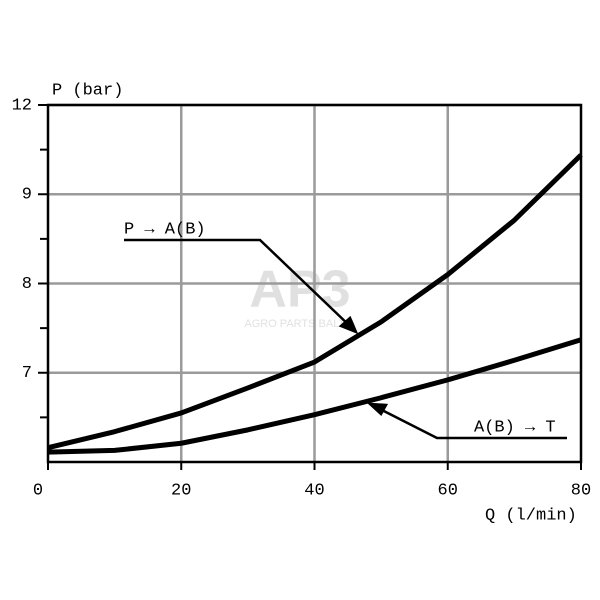 This screenshot has height=600, width=600. What do you see at coordinates (299, 290) in the screenshot?
I see `watermark-logo: AP3` at bounding box center [299, 290].